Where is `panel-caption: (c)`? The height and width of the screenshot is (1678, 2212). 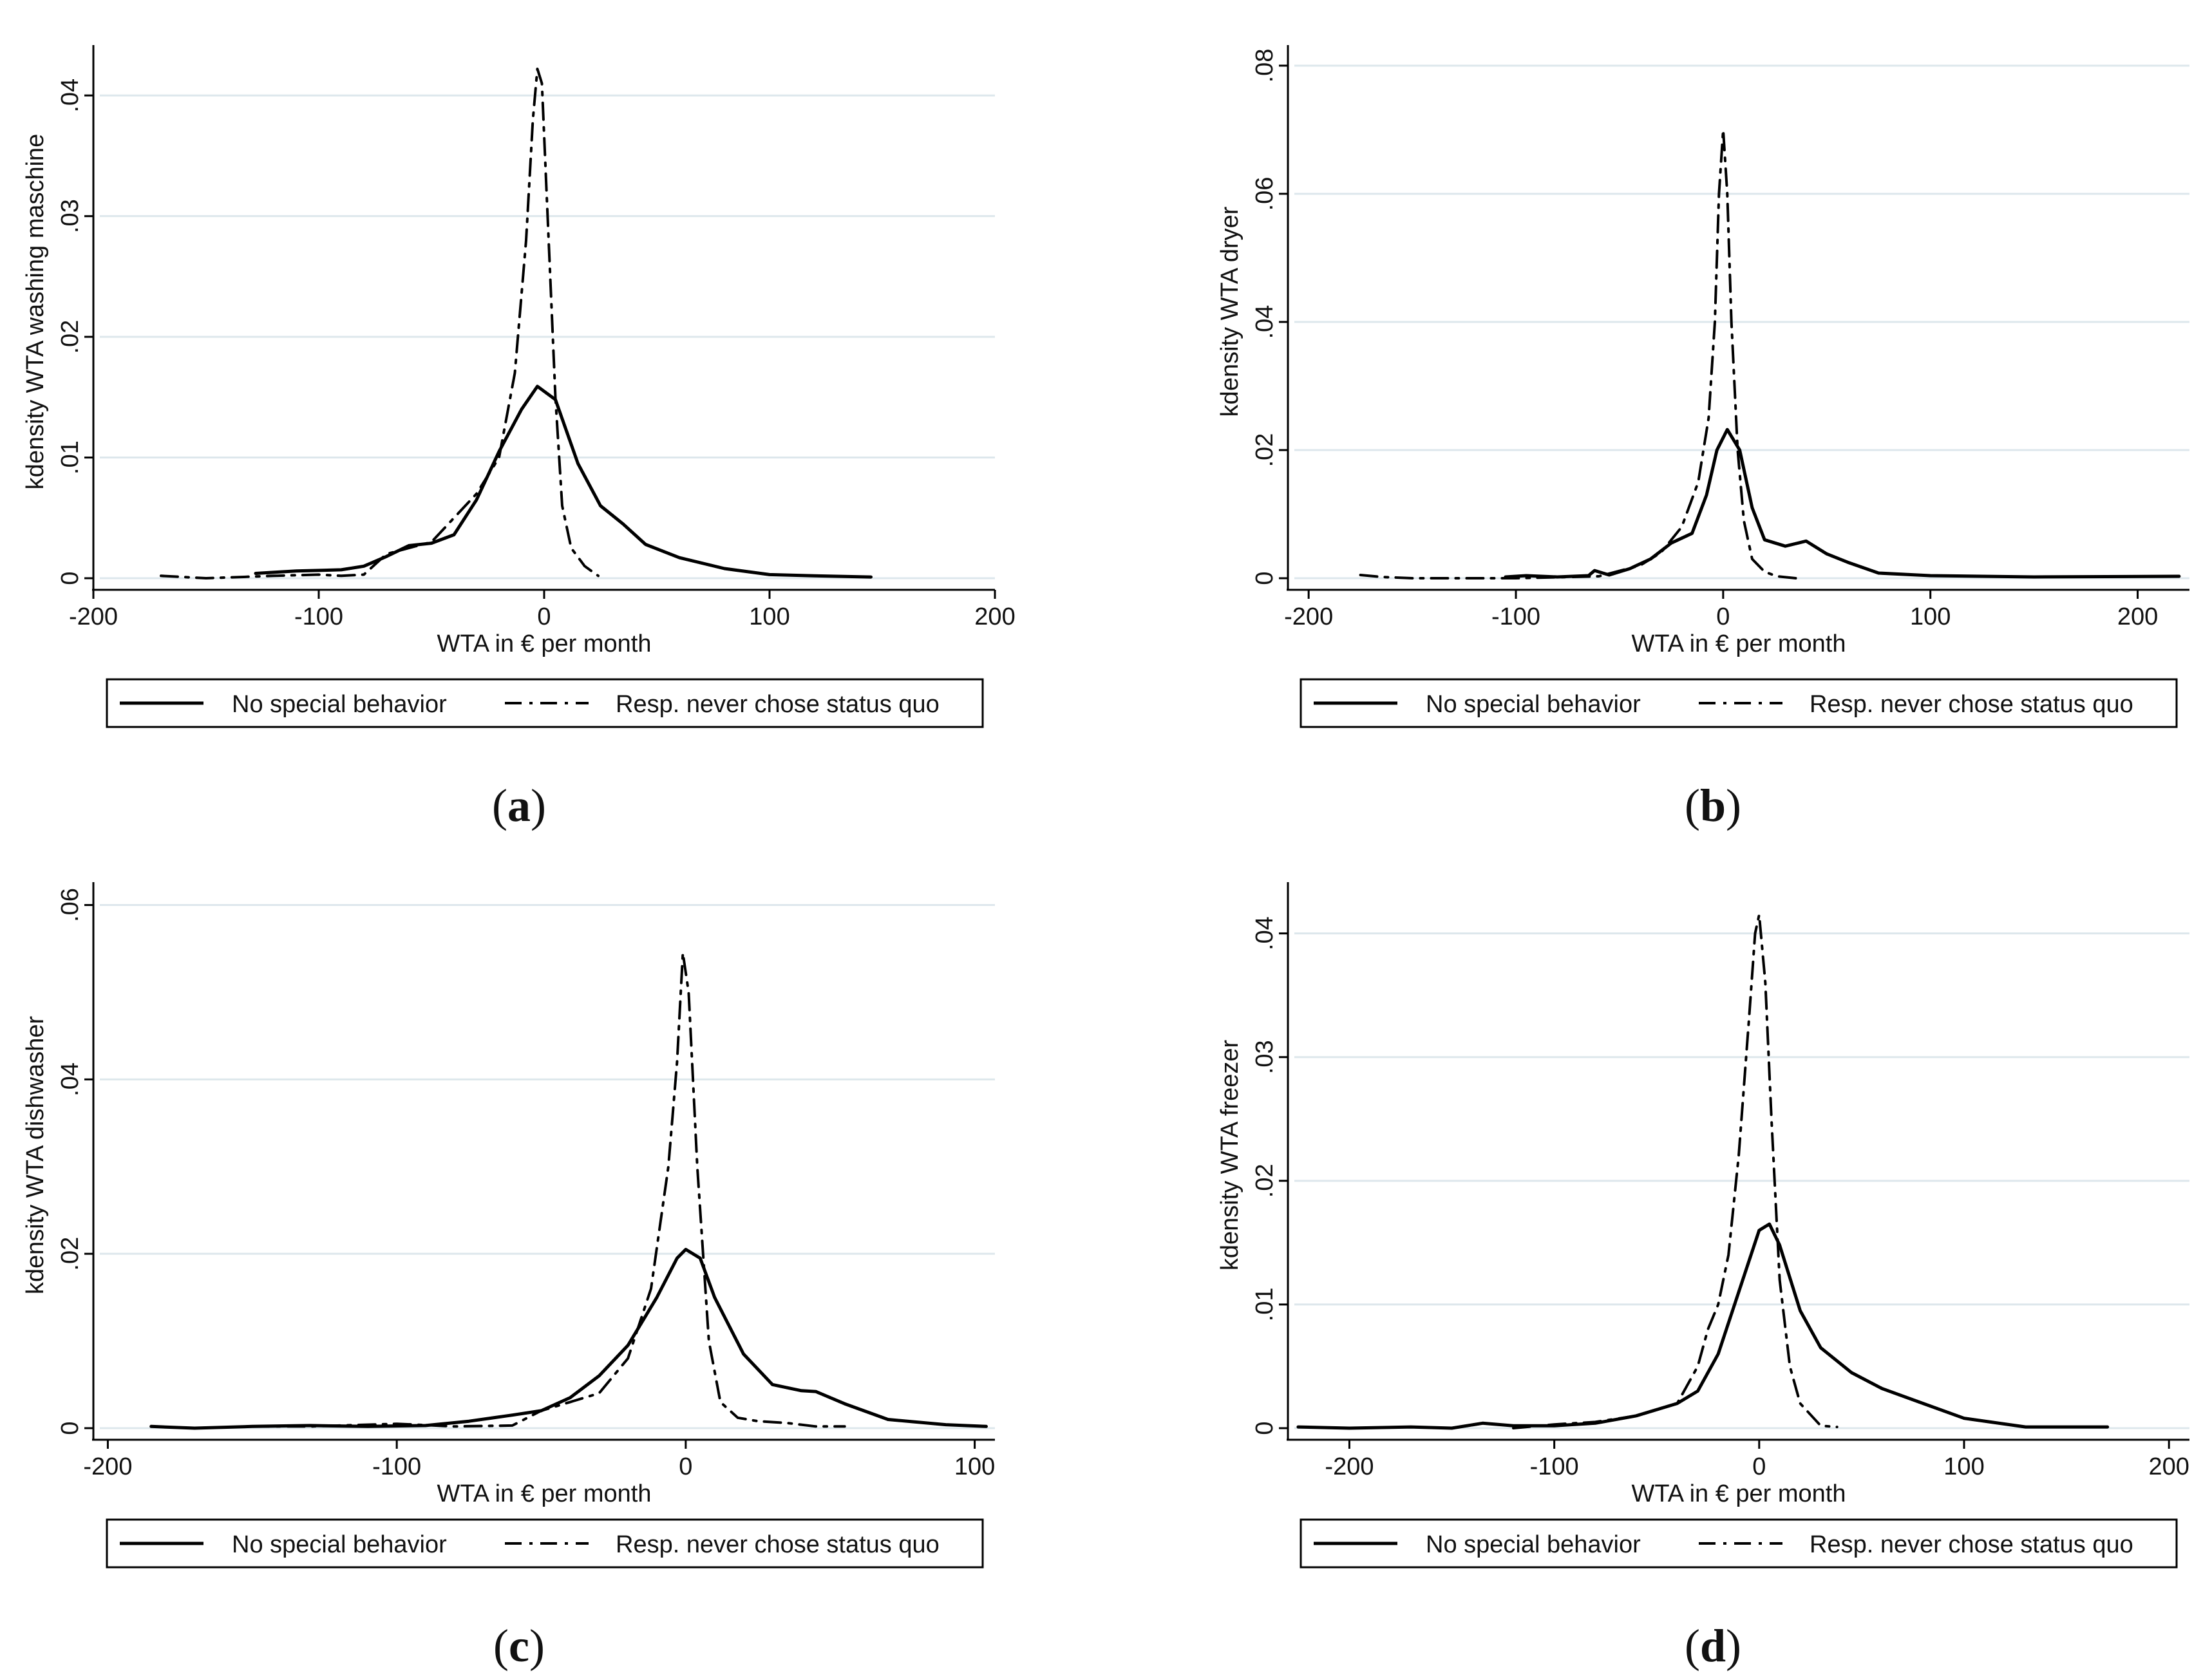
panel-caption: (c) is located at coordinates (519, 1646).